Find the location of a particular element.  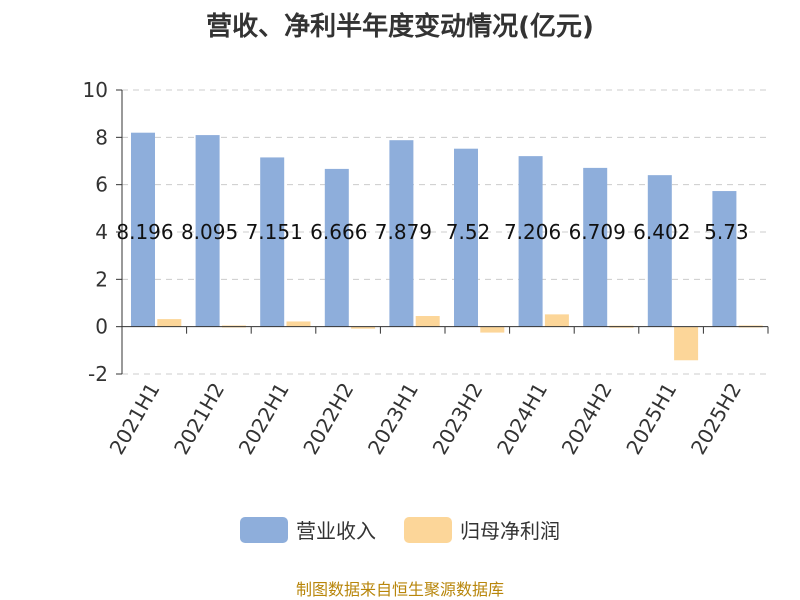

x-tick-label: 2022H1 is located at coordinates (264, 419).